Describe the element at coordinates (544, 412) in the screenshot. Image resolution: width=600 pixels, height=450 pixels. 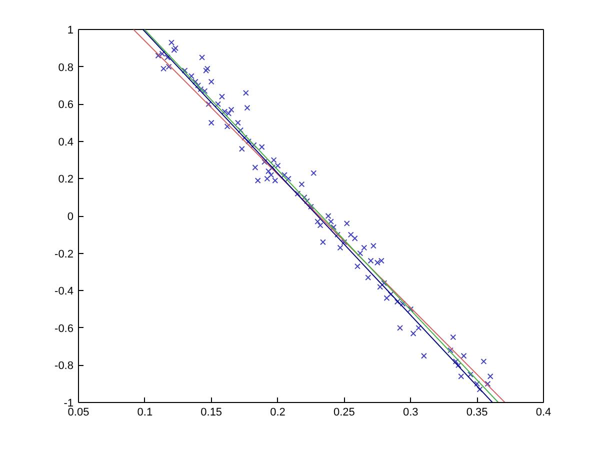
I see `x-tick-label: 0.4` at that location.